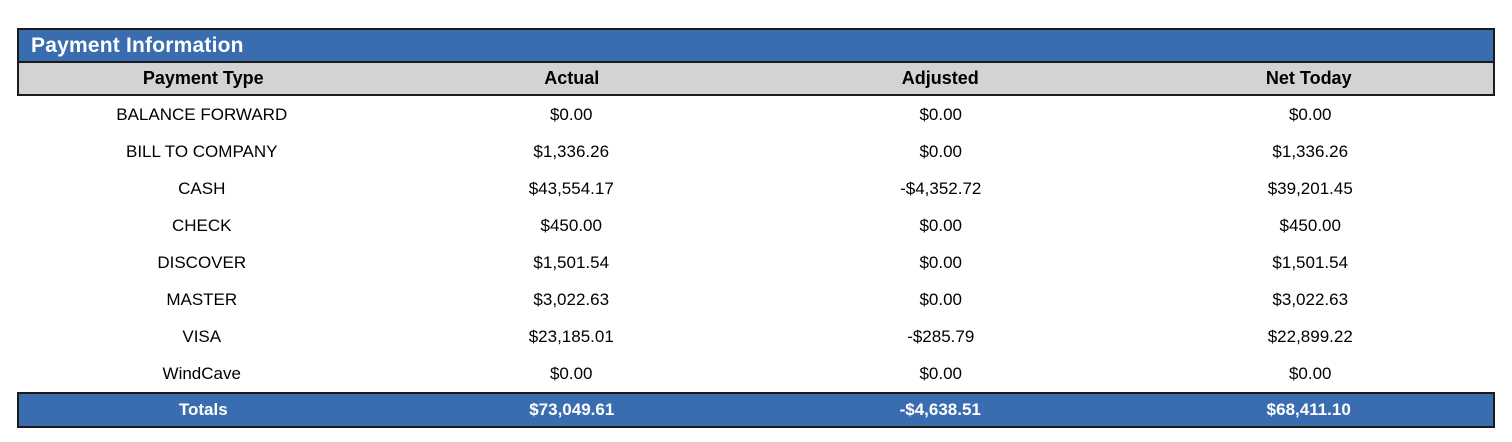 The image size is (1512, 442). Describe the element at coordinates (756, 373) in the screenshot. I see `table-row: WindCave $0.00 $0.00 $0.00` at that location.